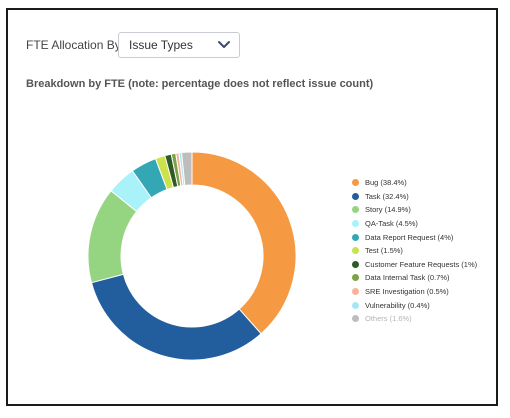 The width and height of the screenshot is (510, 418). I want to click on legend-item: QA-Task (4.5%), so click(414, 224).